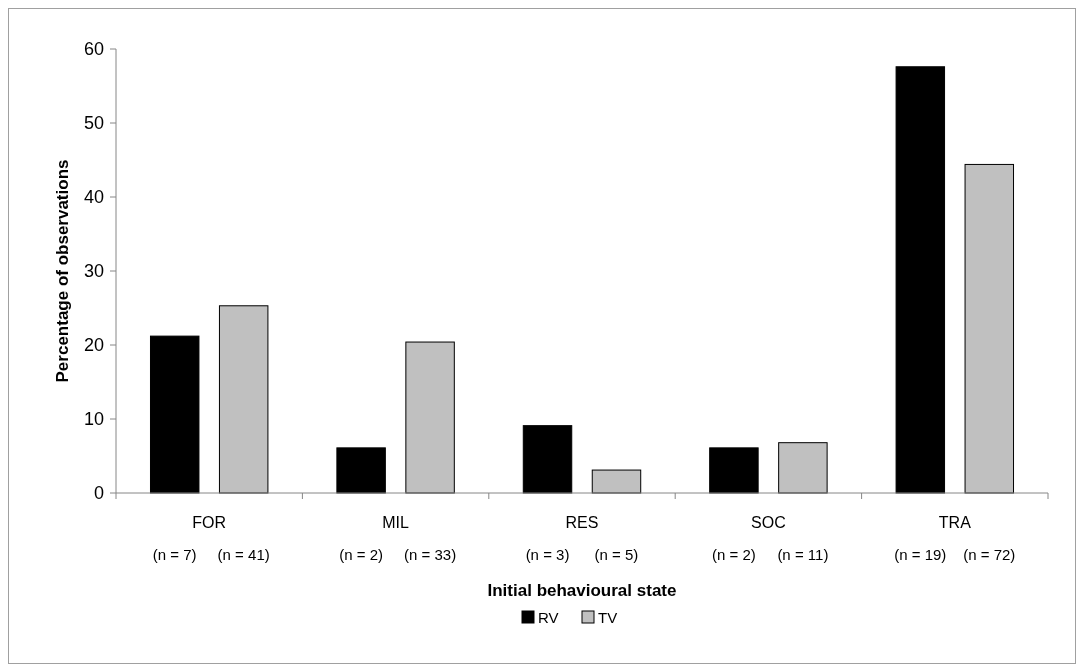 The image size is (1084, 672). Describe the element at coordinates (93, 271) in the screenshot. I see `y-tick-label: 30` at that location.